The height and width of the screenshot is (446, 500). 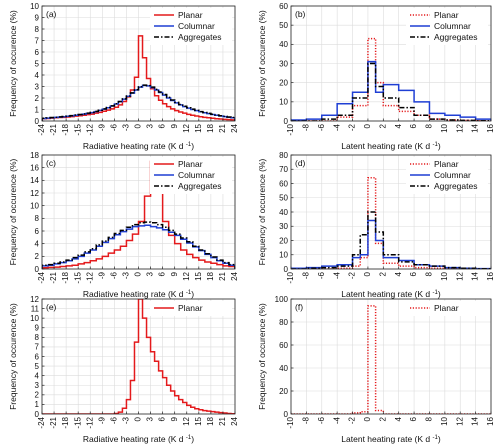 I want to click on x-tick-label: 16, so click(x=490, y=275).